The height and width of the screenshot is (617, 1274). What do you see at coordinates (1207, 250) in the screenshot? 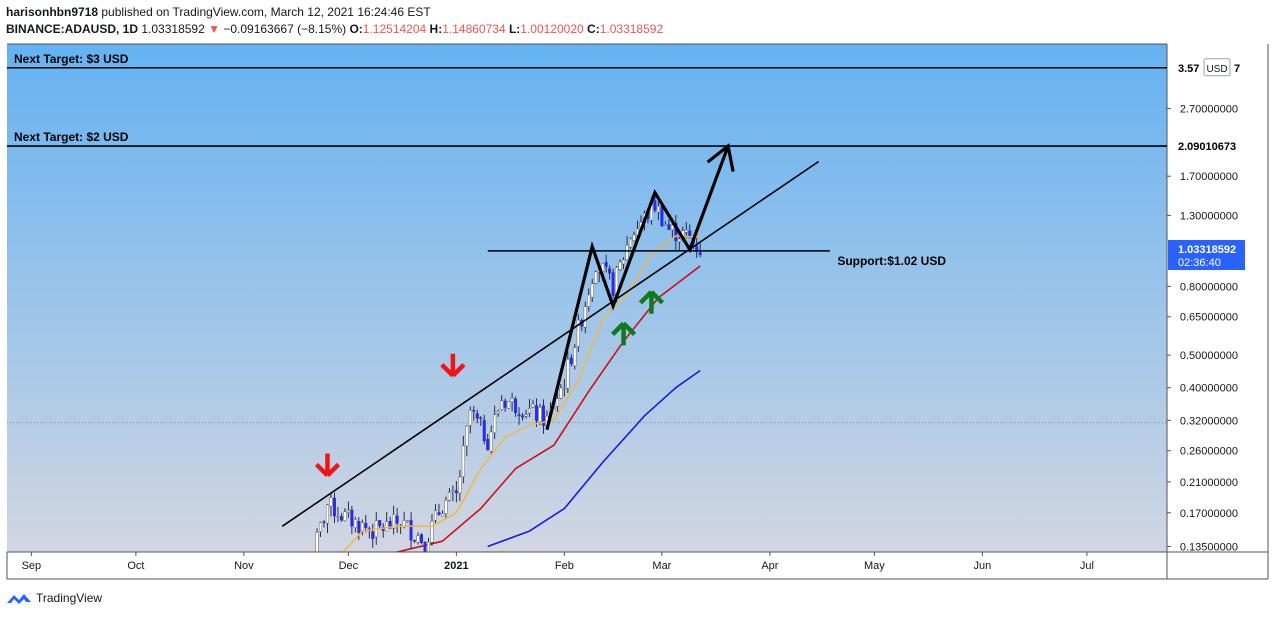
I see `current-price-label: 1.03318592` at bounding box center [1207, 250].